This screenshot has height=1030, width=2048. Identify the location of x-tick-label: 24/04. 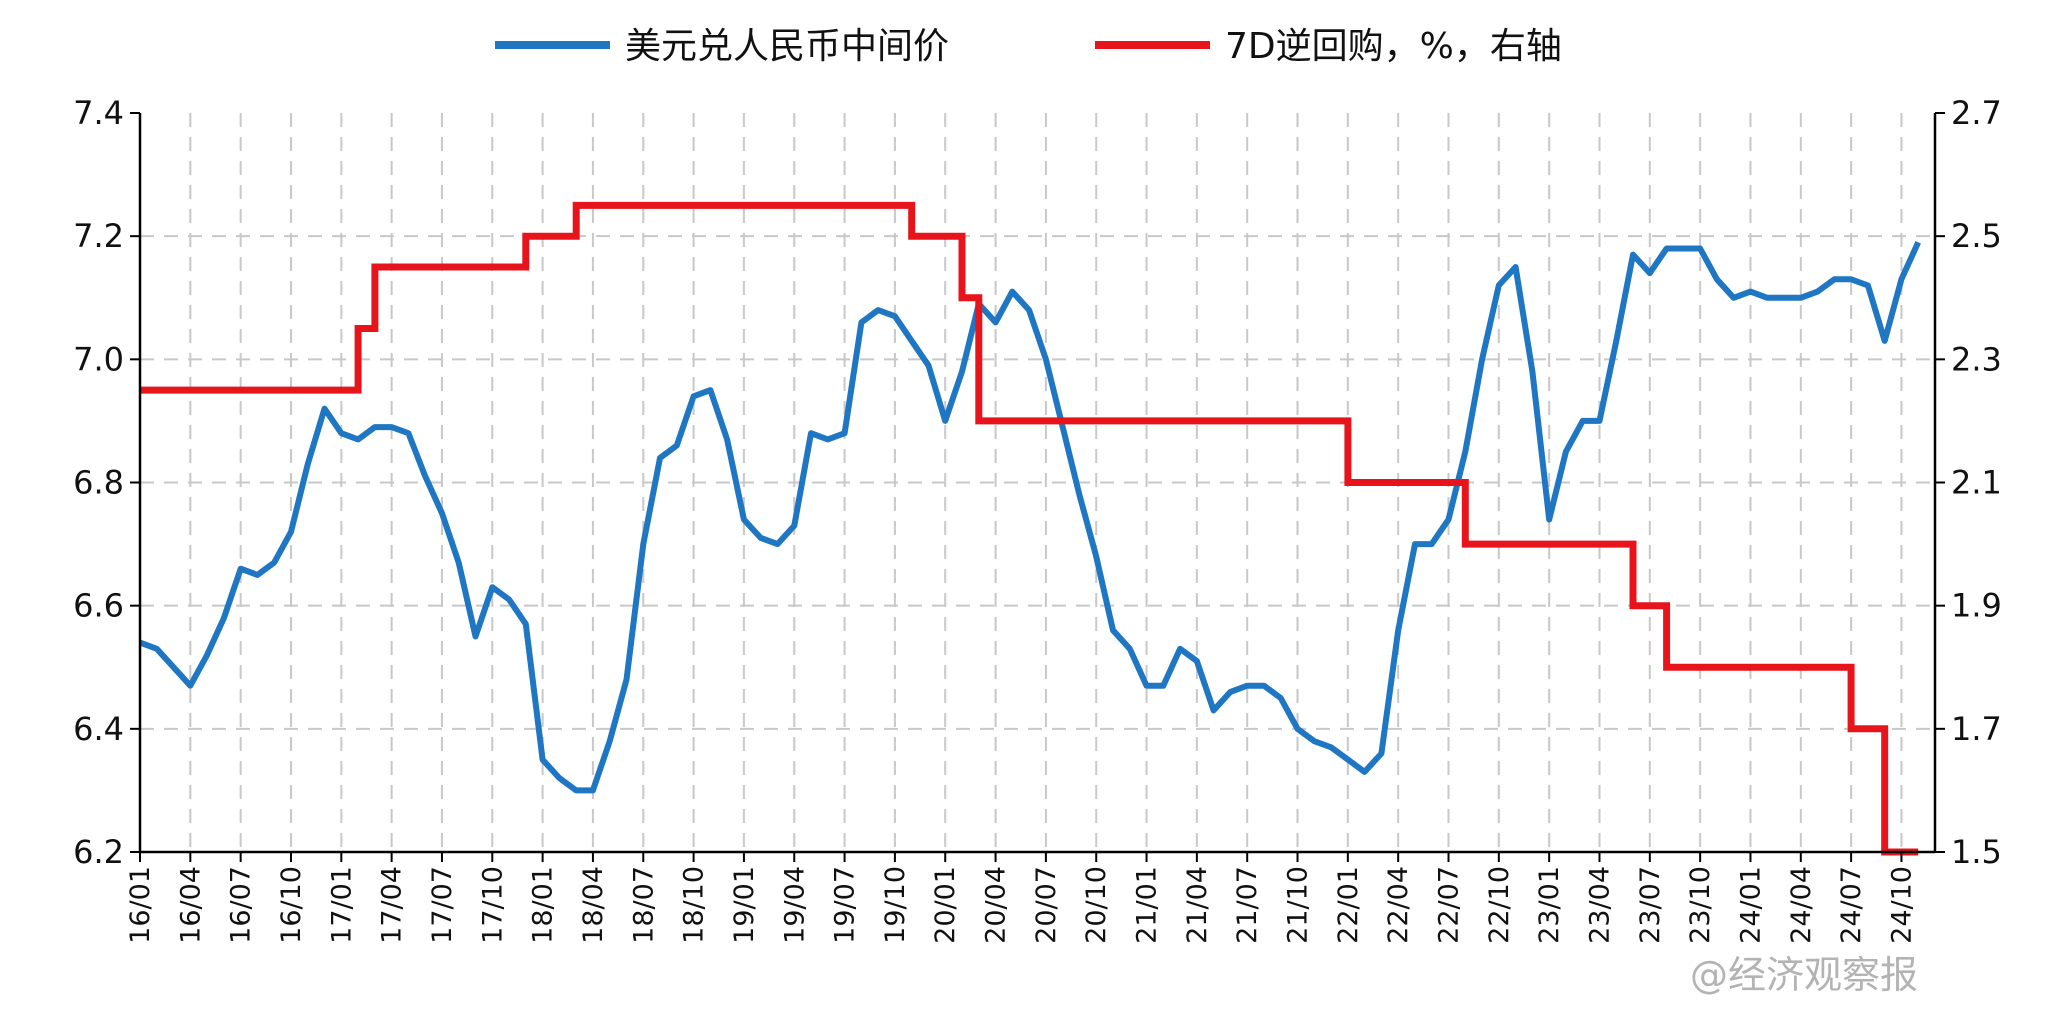
(1801, 905).